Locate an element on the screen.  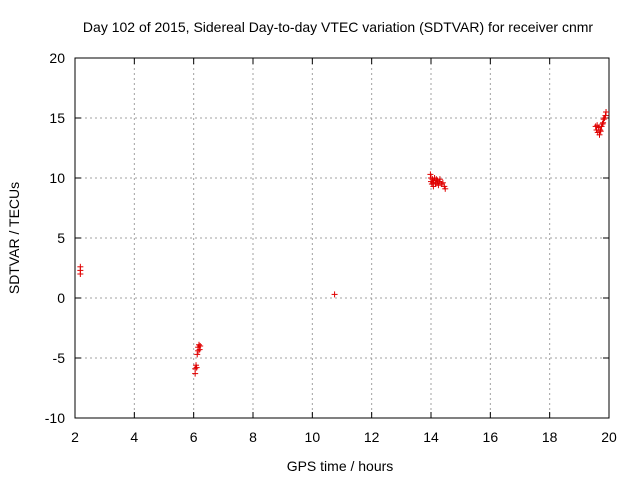
y-tick-labels: -10 -5 0 5 10 15 20 is located at coordinates (55, 238).